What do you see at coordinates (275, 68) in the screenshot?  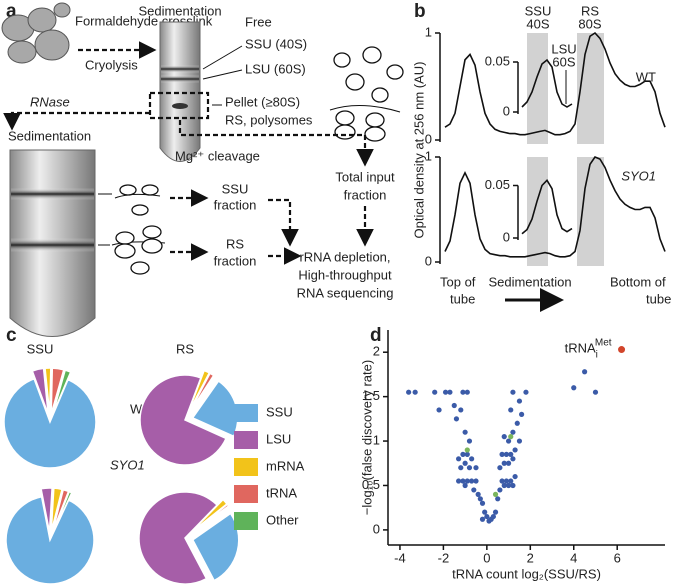 I see `fraction-label: LSU (60S)` at bounding box center [275, 68].